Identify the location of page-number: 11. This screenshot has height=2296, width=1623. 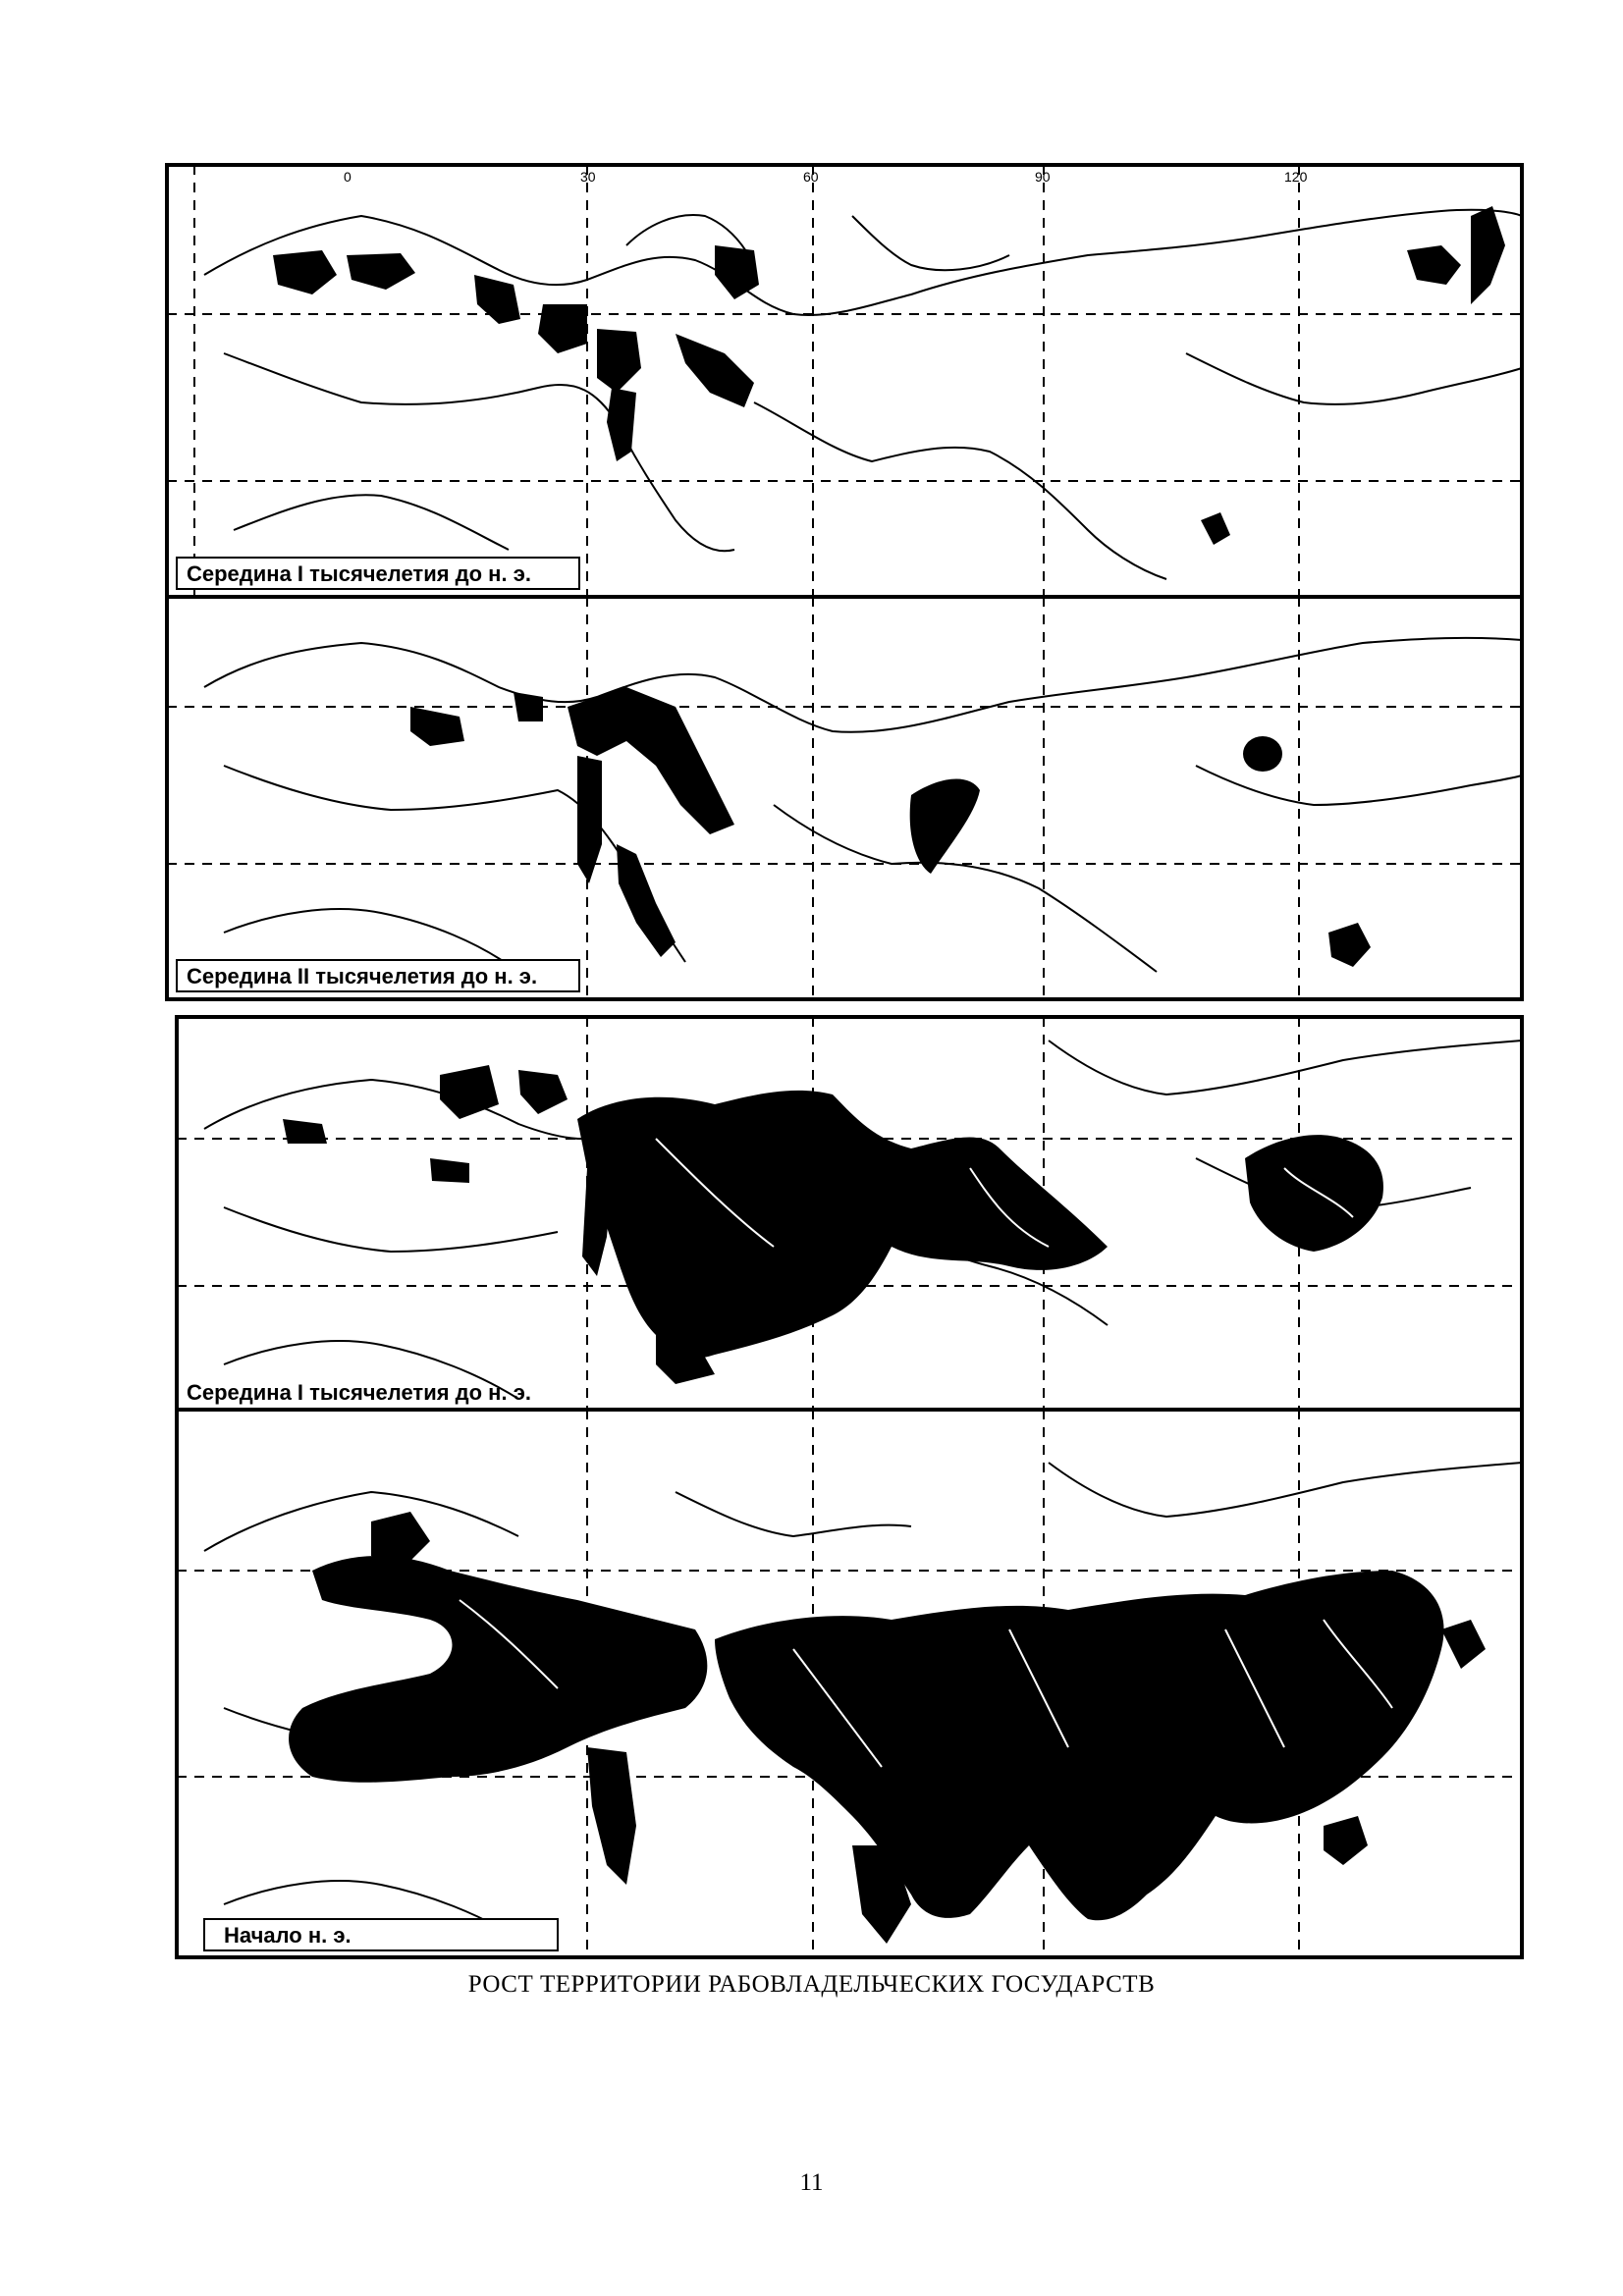
(811, 2183).